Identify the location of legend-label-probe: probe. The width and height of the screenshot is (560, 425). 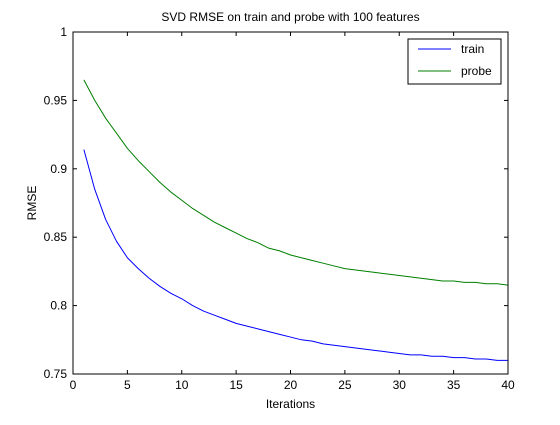
(476, 71).